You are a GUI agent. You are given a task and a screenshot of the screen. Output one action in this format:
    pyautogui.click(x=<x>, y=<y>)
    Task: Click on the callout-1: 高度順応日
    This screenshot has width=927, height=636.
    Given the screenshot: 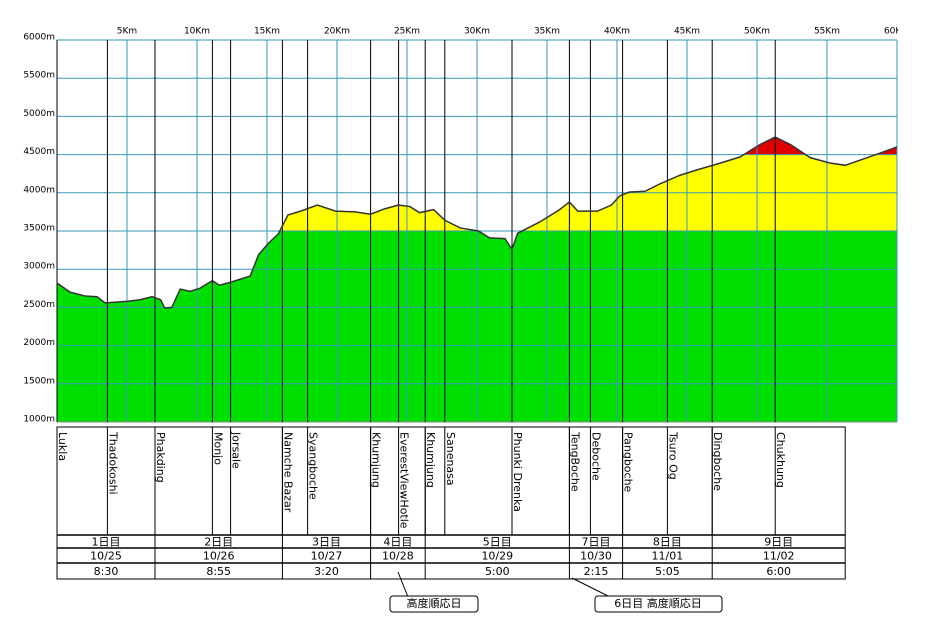 What is the action you would take?
    pyautogui.click(x=434, y=592)
    